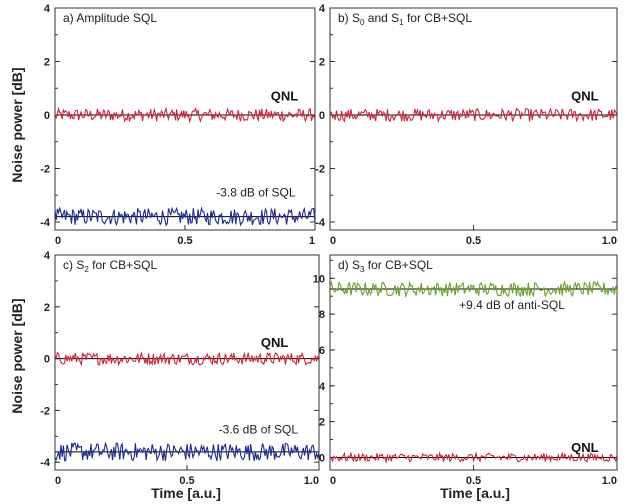 The height and width of the screenshot is (504, 633). Describe the element at coordinates (322, 351) in the screenshot. I see `y-tick-label: 6` at that location.